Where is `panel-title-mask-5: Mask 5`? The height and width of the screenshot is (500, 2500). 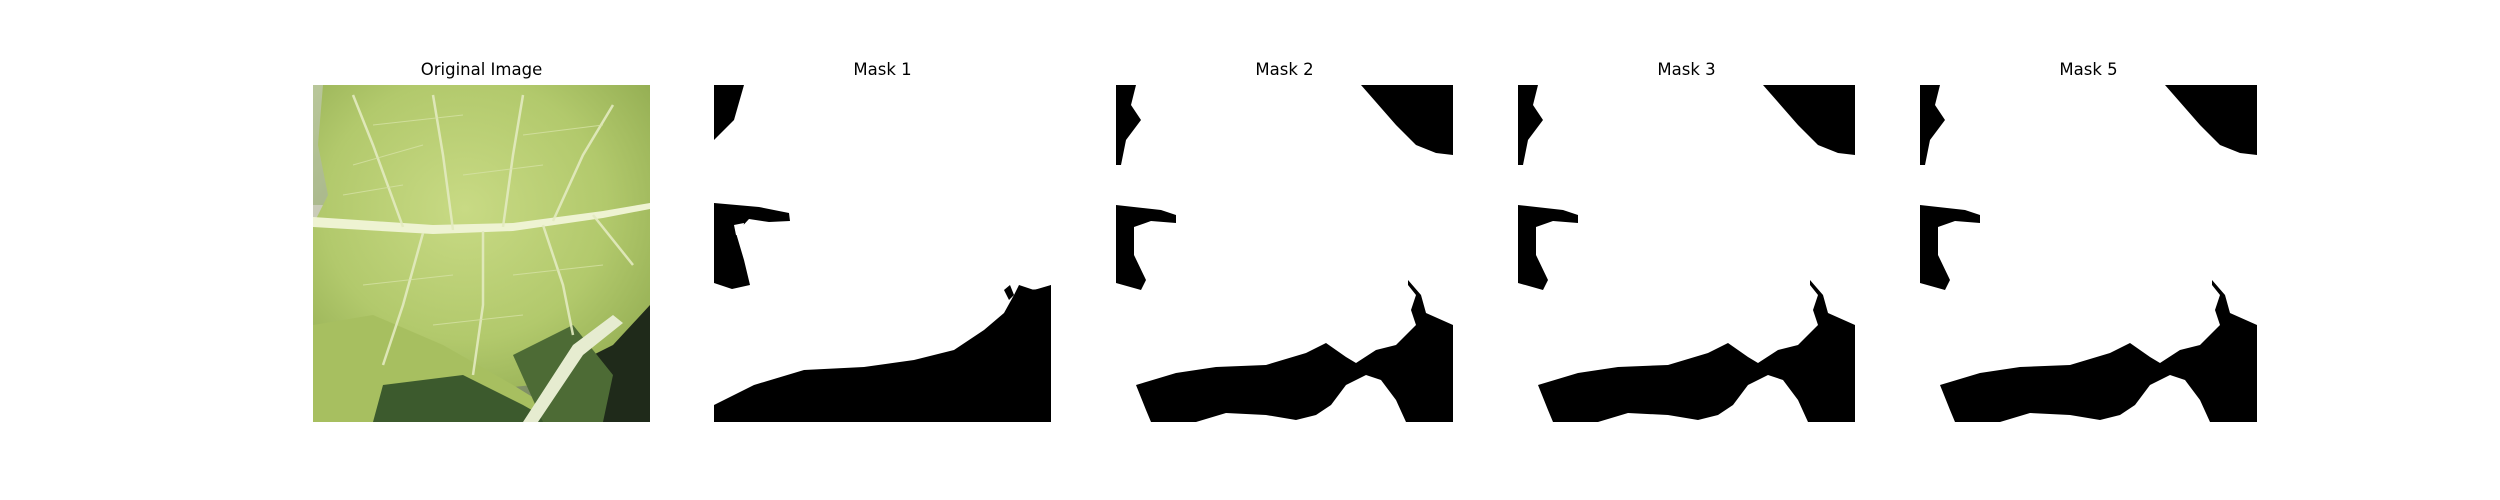
panel-title-mask-5: Mask 5 is located at coordinates (2088, 69).